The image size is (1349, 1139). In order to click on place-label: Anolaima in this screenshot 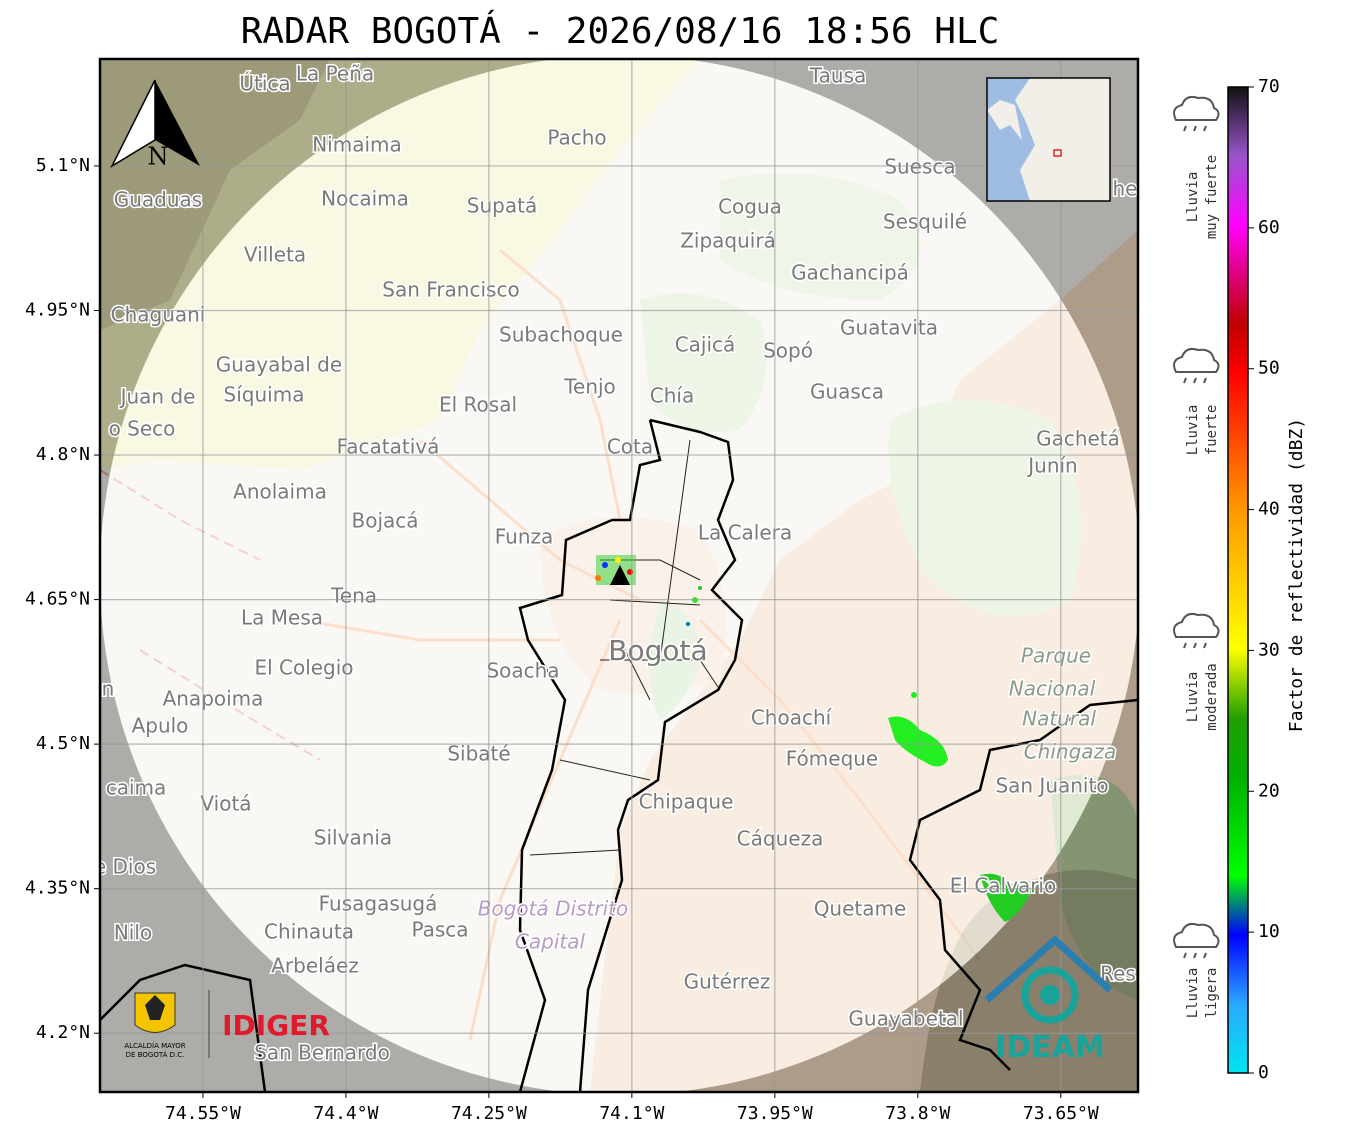, I will do `click(280, 492)`.